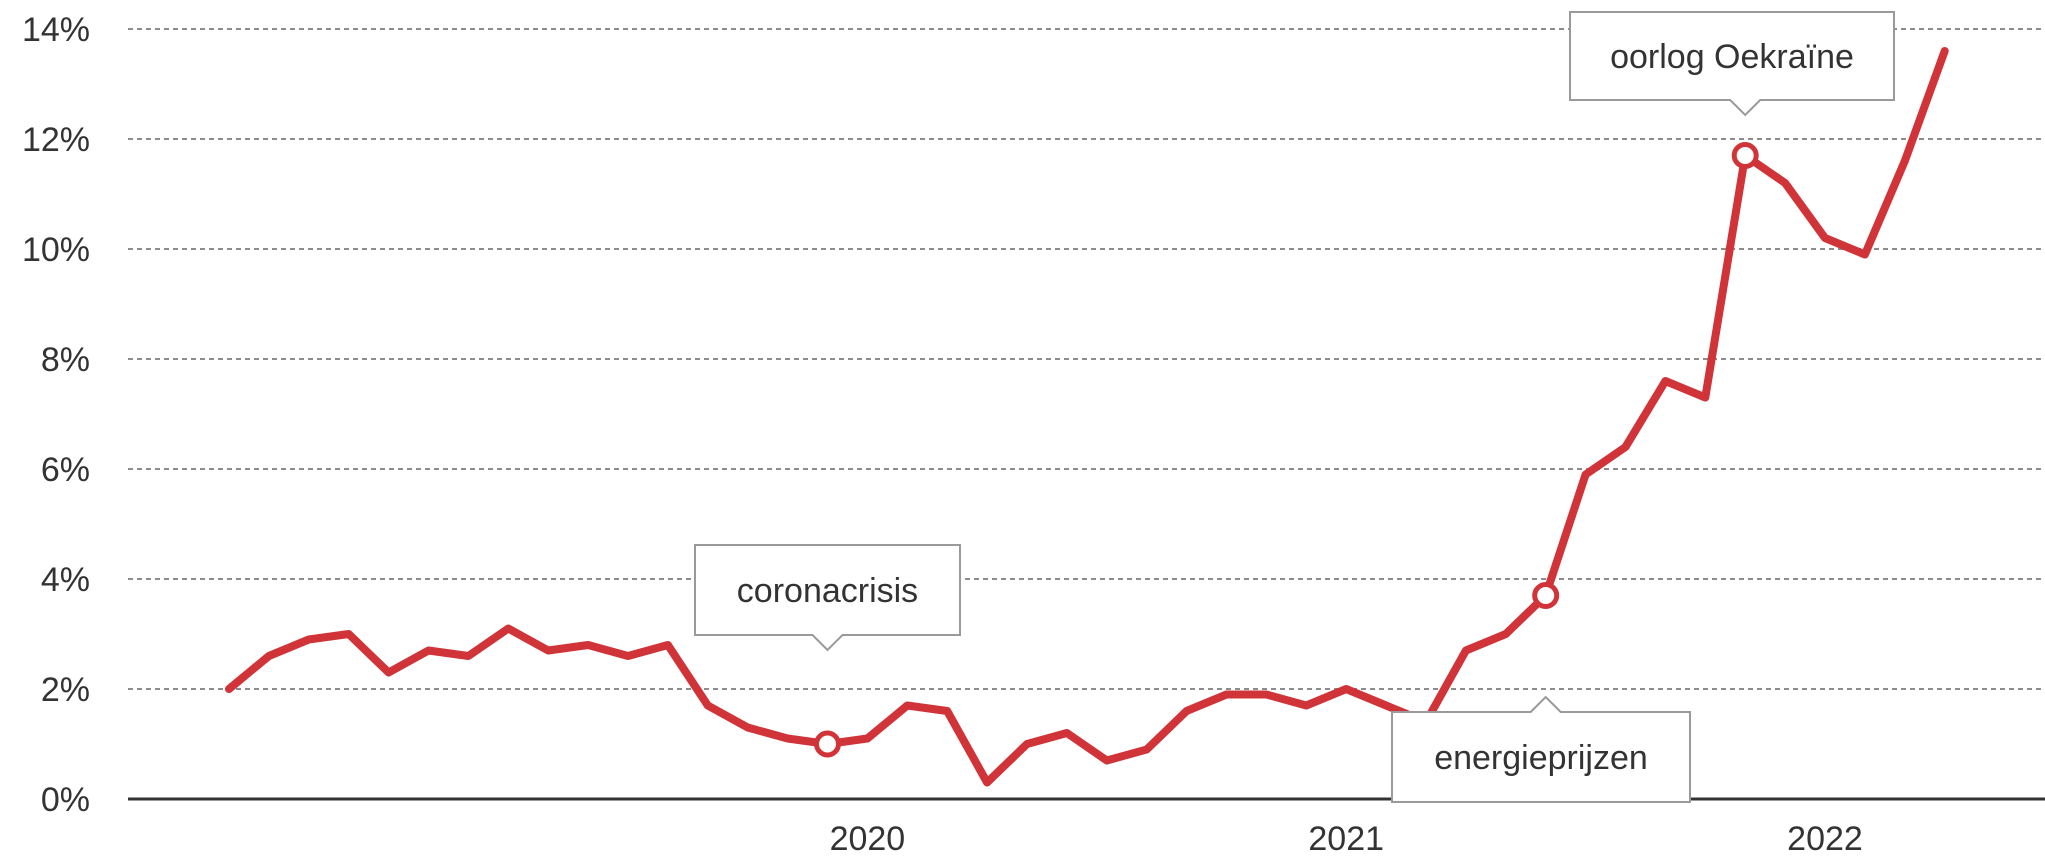  I want to click on y-axis-ticks: 0% 2% 4% 6% 8% 10% 12% 14%, so click(56, 415).